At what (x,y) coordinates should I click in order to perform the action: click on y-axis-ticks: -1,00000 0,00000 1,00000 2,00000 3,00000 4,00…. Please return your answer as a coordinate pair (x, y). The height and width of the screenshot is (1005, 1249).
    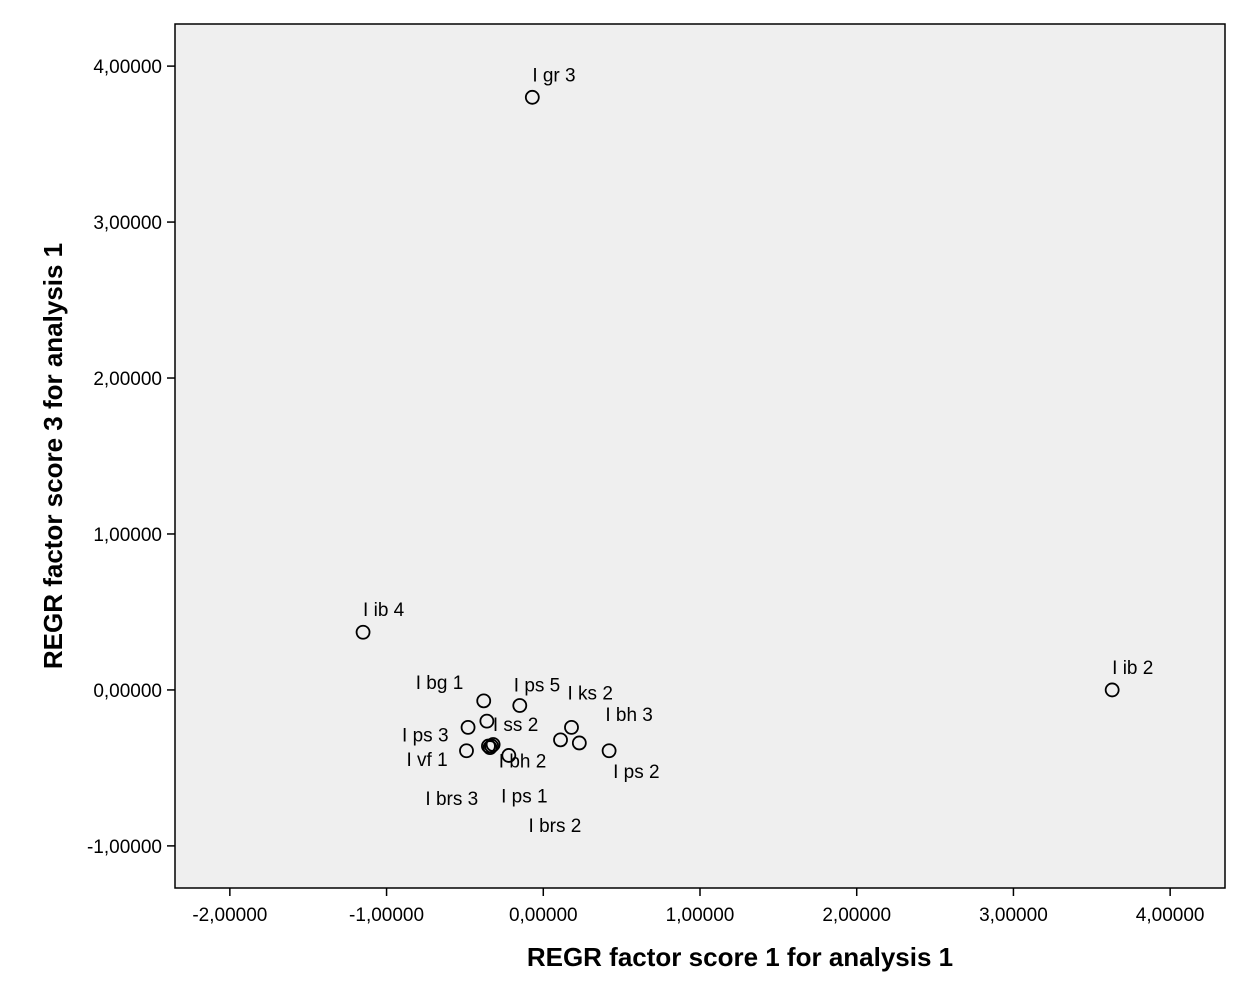
    Looking at the image, I should click on (131, 457).